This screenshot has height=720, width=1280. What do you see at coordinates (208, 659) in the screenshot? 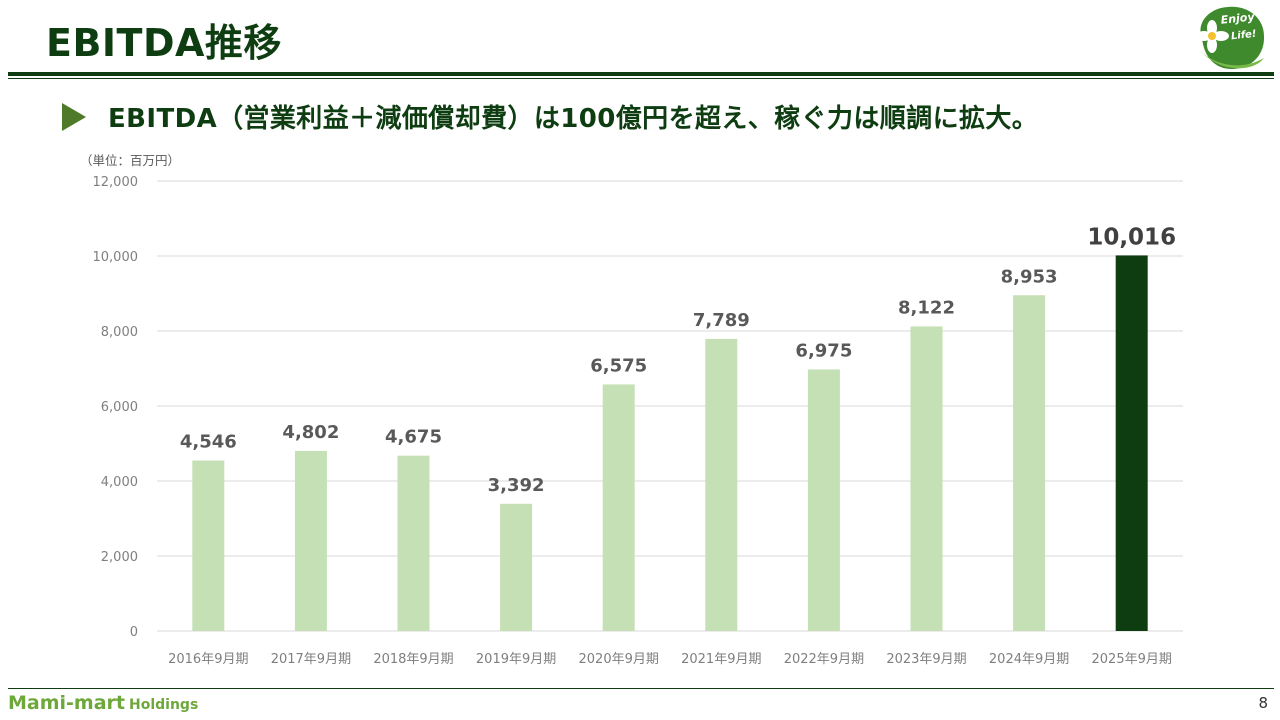
I see `x-tick-label: 2016年9月期` at bounding box center [208, 659].